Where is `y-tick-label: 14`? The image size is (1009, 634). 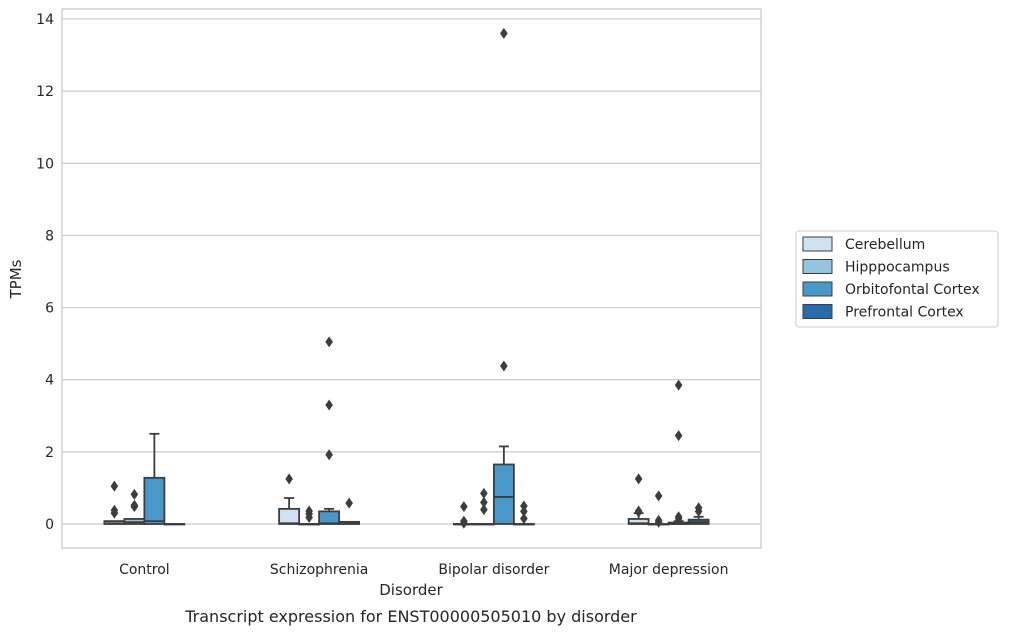 y-tick-label: 14 is located at coordinates (45, 20).